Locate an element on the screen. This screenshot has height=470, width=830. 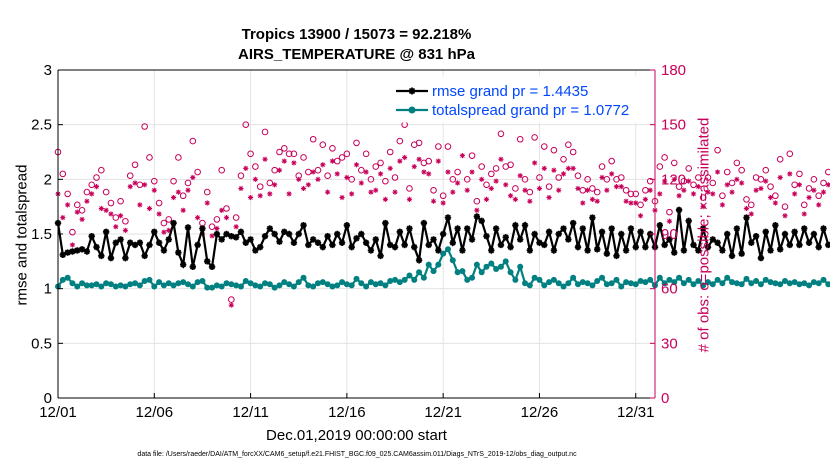
x-tick-label: 12/01 is located at coordinates (58, 412).